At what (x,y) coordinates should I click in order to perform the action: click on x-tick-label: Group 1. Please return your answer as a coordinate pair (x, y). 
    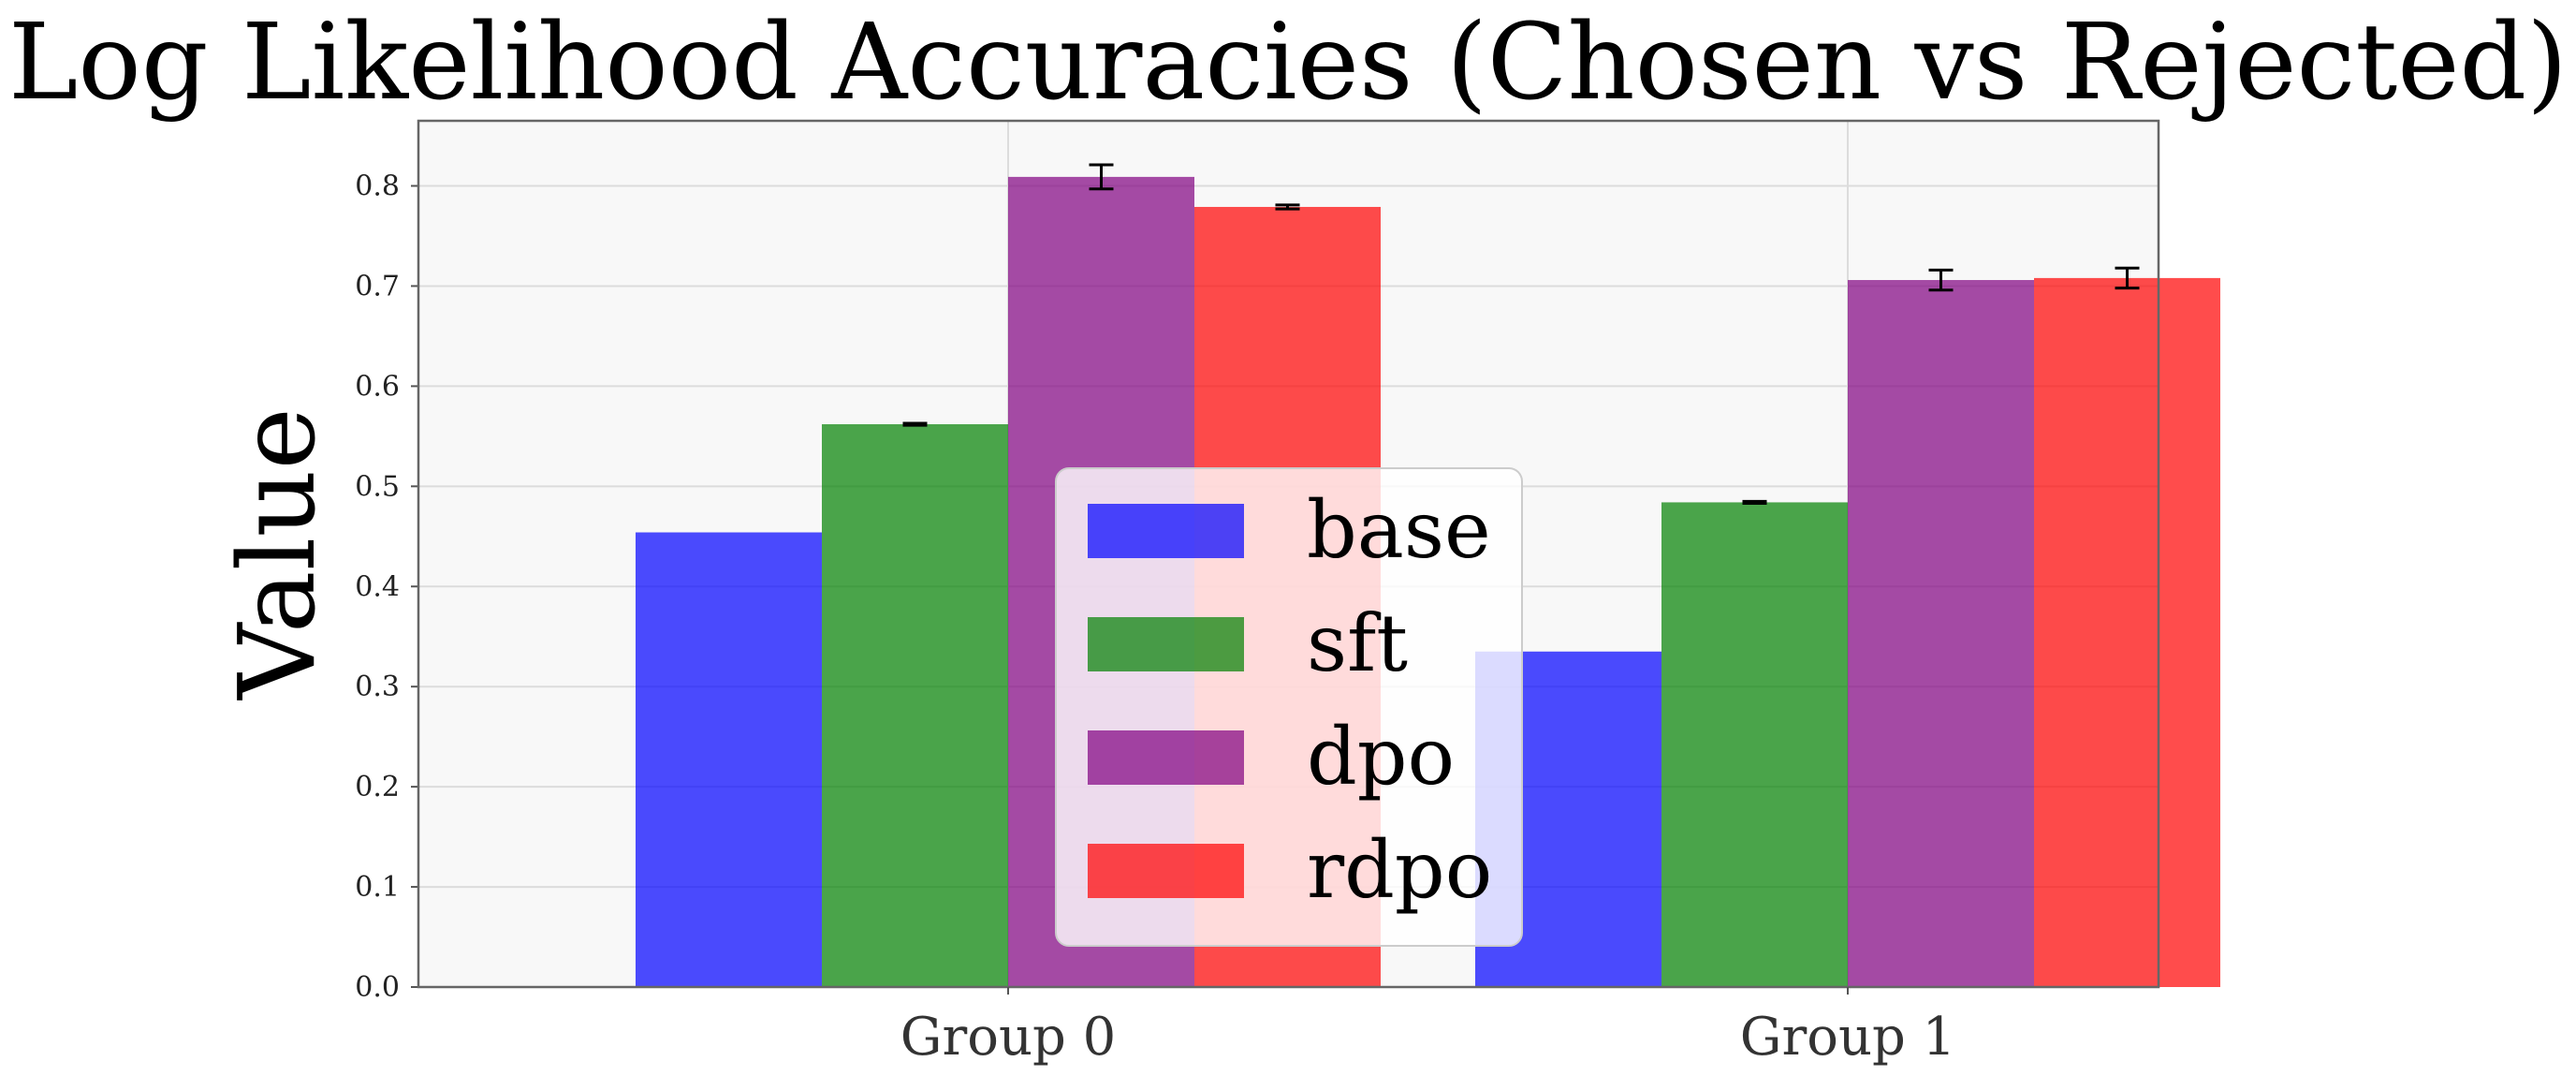
    Looking at the image, I should click on (1848, 1037).